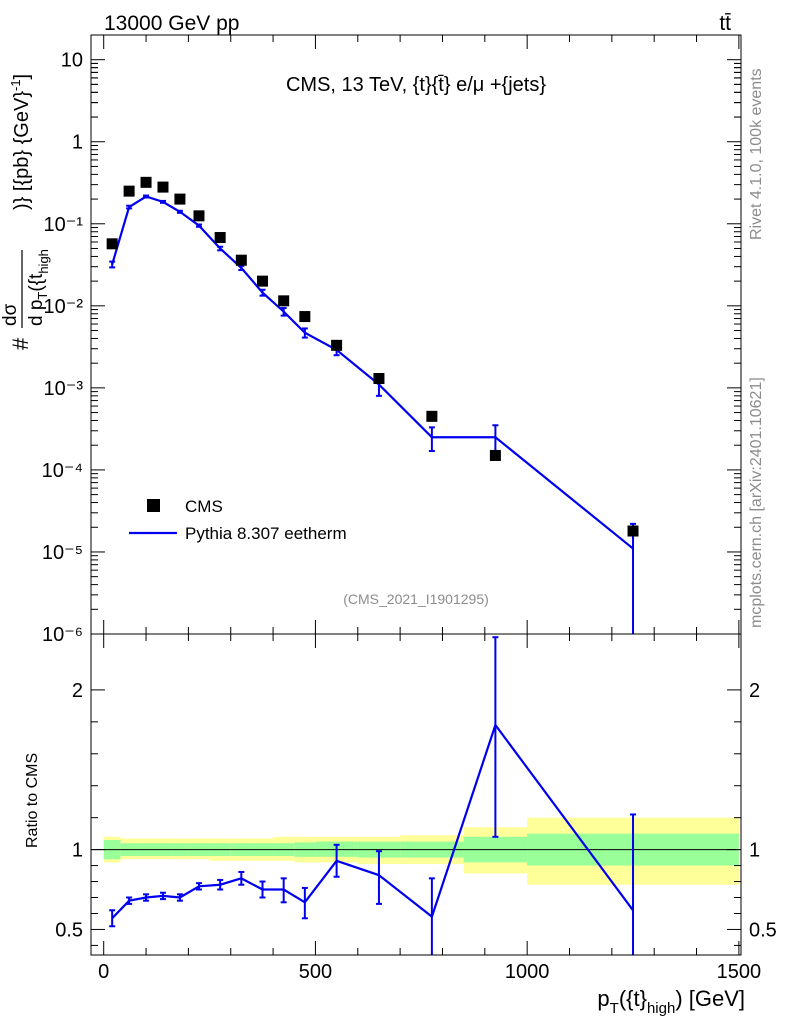 This screenshot has width=786, height=1024. Describe the element at coordinates (20, 142) in the screenshot. I see `y-axis-label-units: )} [{pb} {GeV}-1]` at that location.